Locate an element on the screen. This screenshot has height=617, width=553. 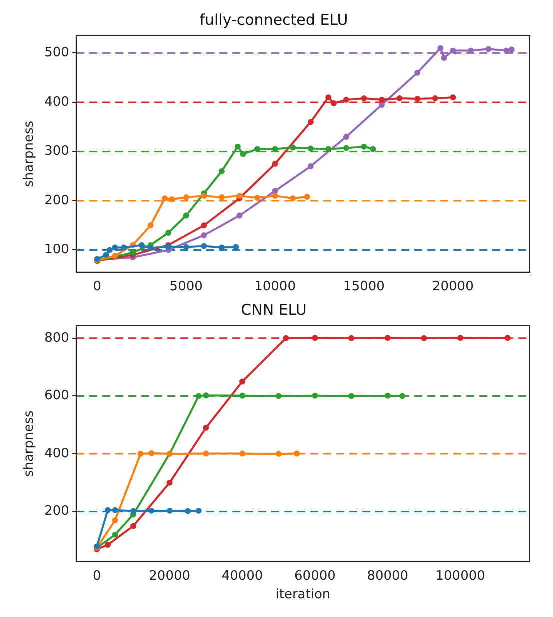
x-tick-label: 10000 is located at coordinates (275, 287).